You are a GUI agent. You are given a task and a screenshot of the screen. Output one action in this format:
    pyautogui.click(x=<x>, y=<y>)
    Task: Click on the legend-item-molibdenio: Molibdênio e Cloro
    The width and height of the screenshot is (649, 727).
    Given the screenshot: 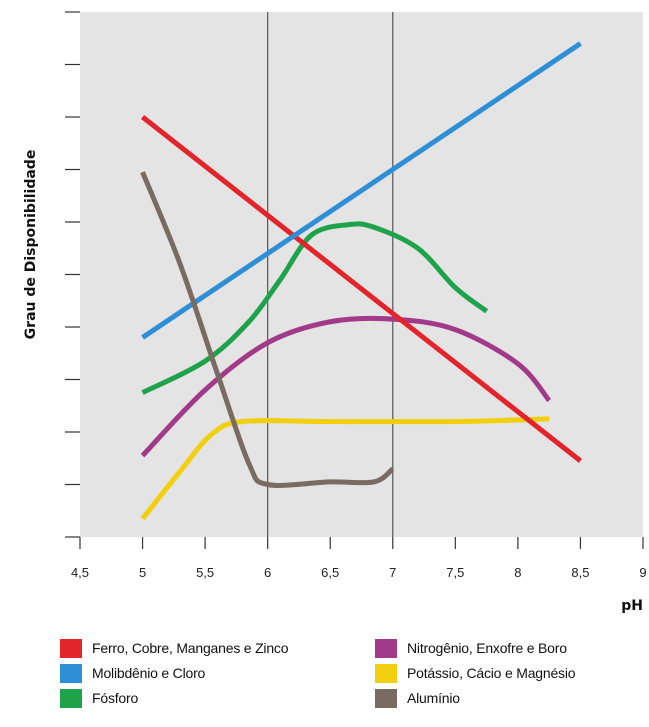 What is the action you would take?
    pyautogui.click(x=132, y=673)
    